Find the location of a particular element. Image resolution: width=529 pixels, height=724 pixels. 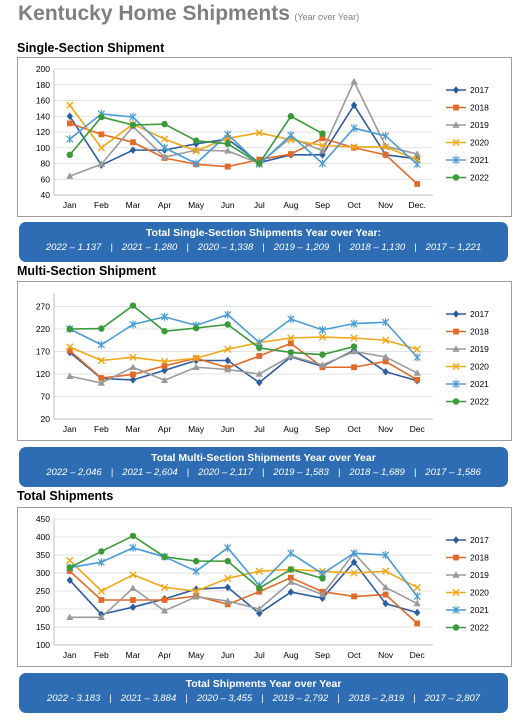

legend-entry: 2020 is located at coordinates (467, 367).